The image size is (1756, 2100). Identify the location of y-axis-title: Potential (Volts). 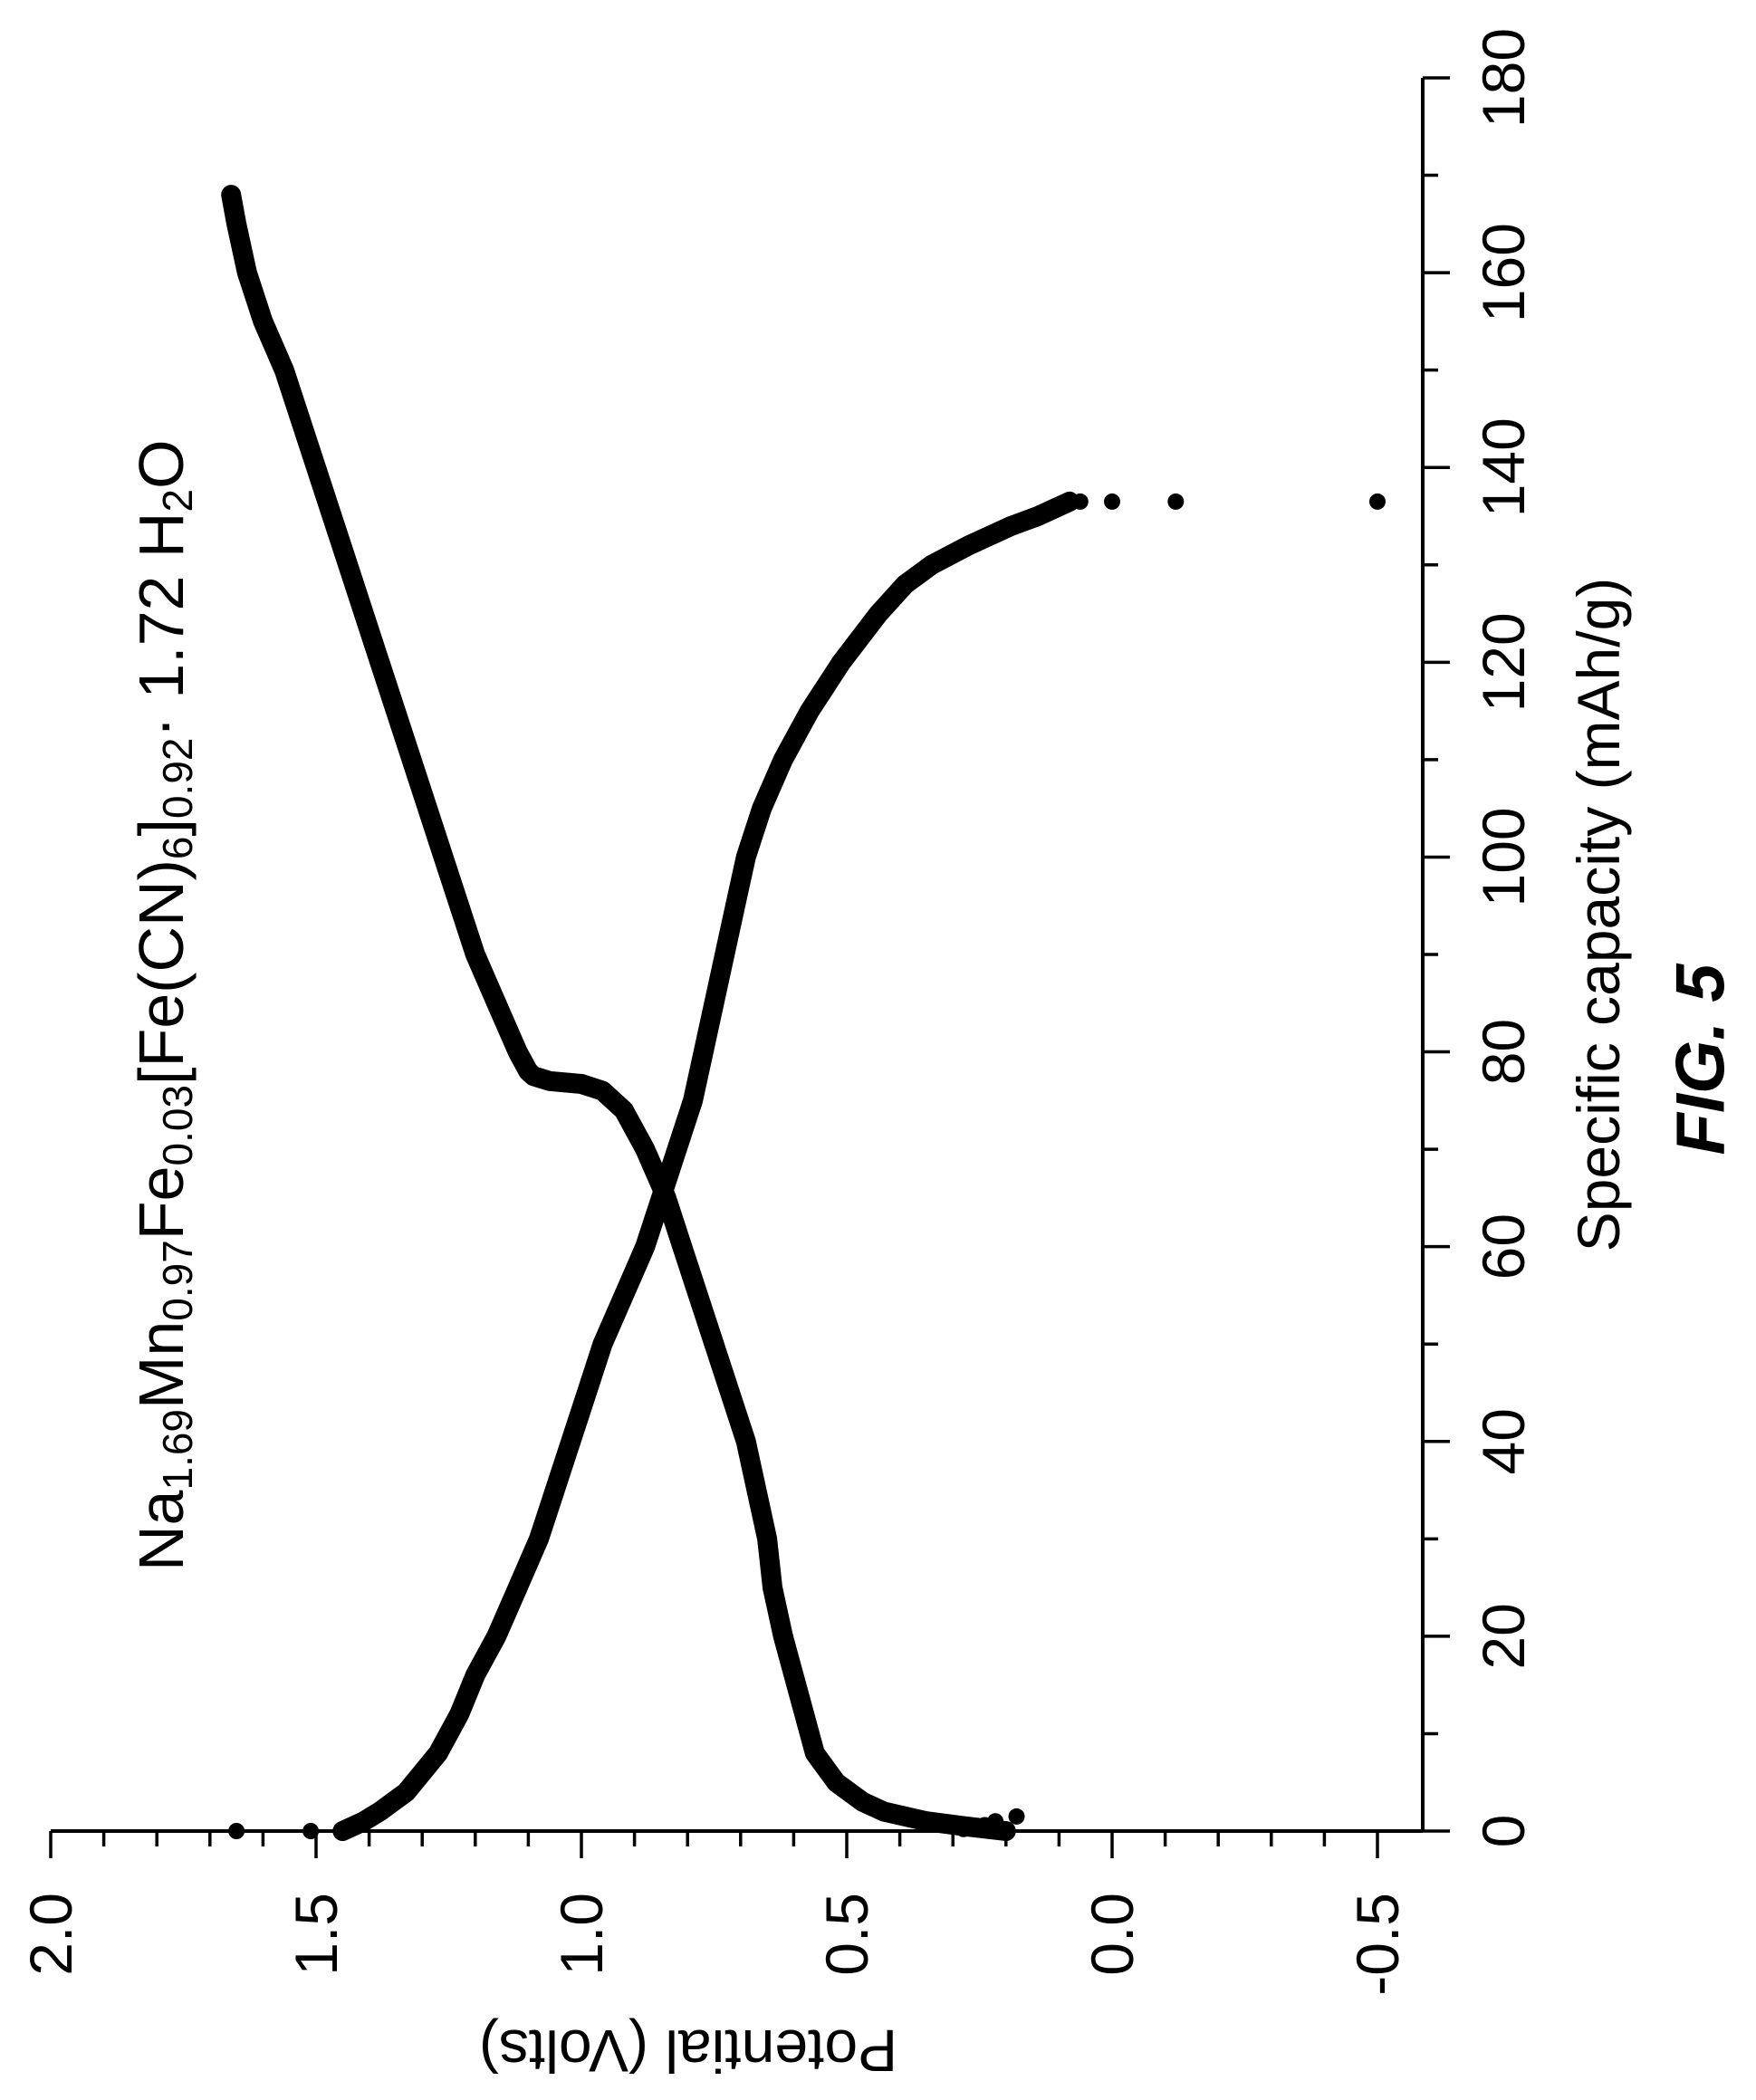
(688, 2051).